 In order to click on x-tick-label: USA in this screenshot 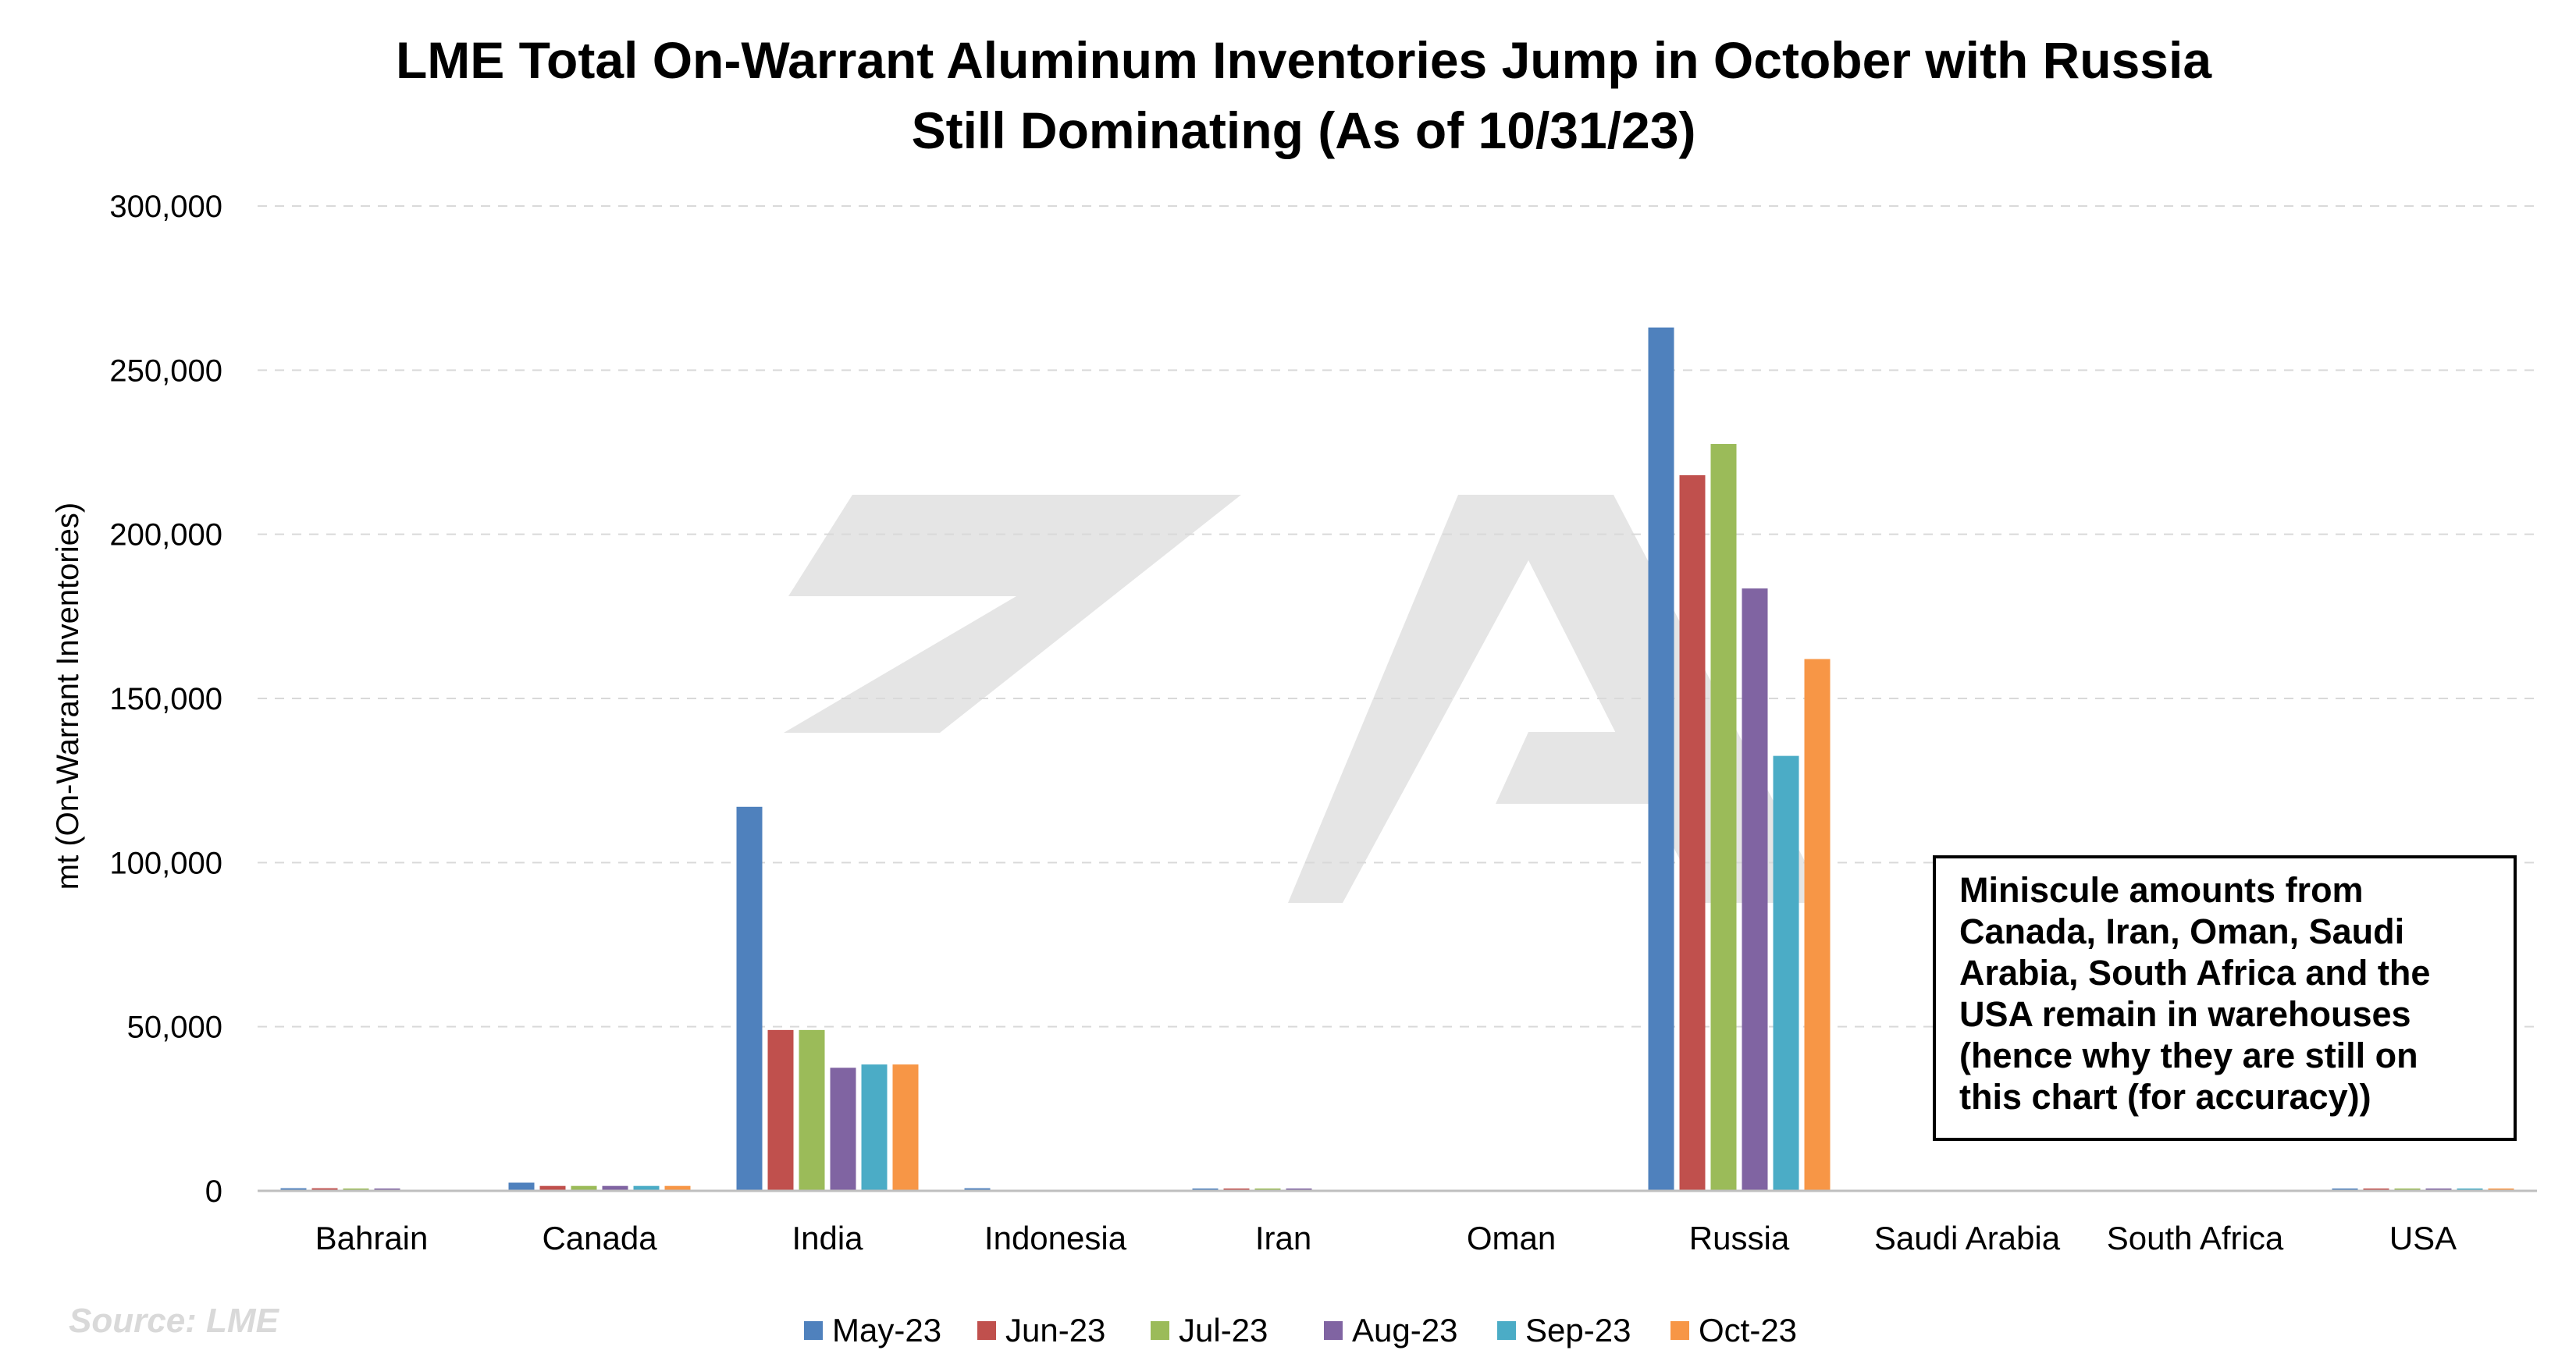, I will do `click(2423, 1238)`.